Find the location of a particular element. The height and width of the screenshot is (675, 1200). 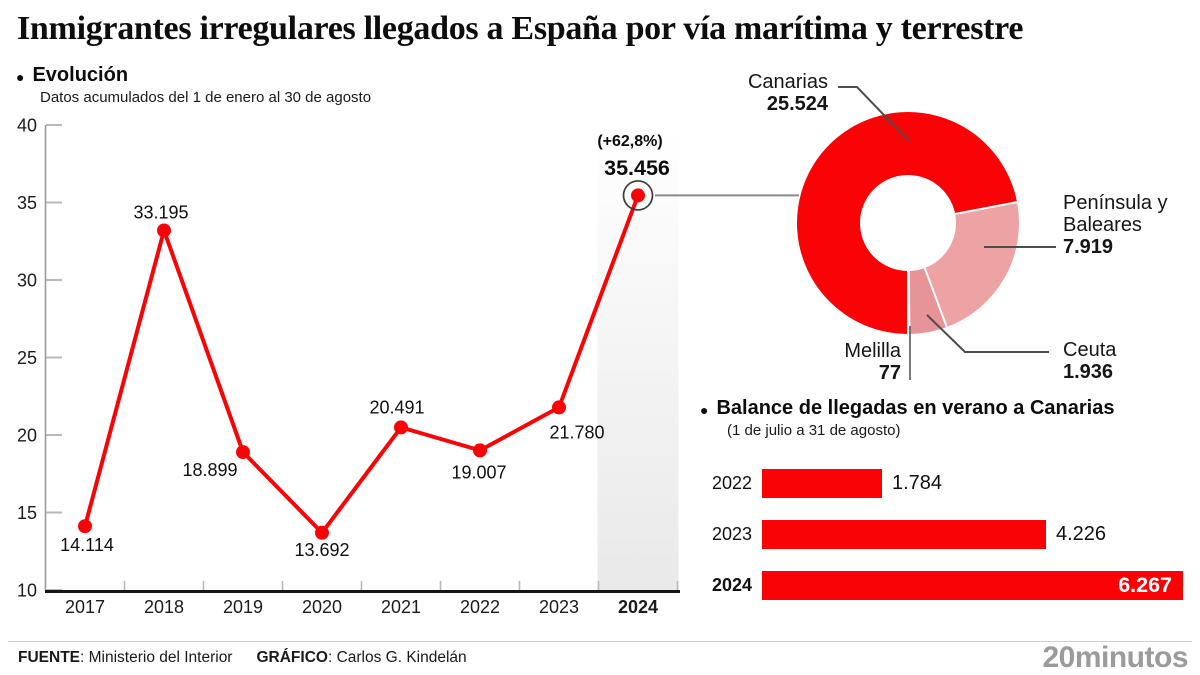

balance-title: Balance de llegadas en verano a Canarias is located at coordinates (915, 408).